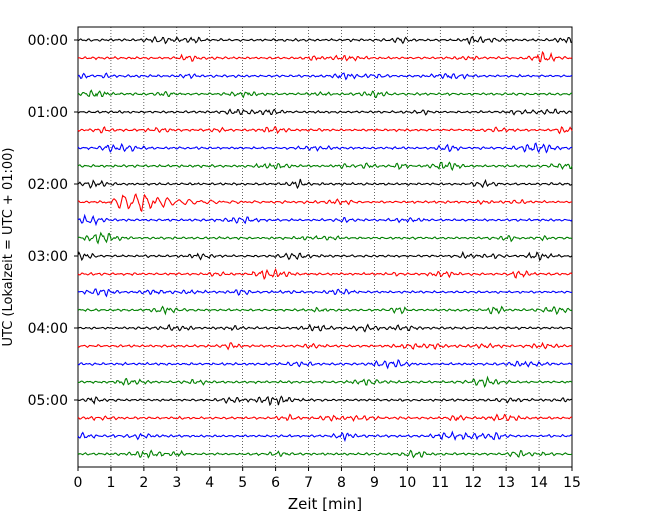  Describe the element at coordinates (176, 483) in the screenshot. I see `x-tick-label: 3` at that location.